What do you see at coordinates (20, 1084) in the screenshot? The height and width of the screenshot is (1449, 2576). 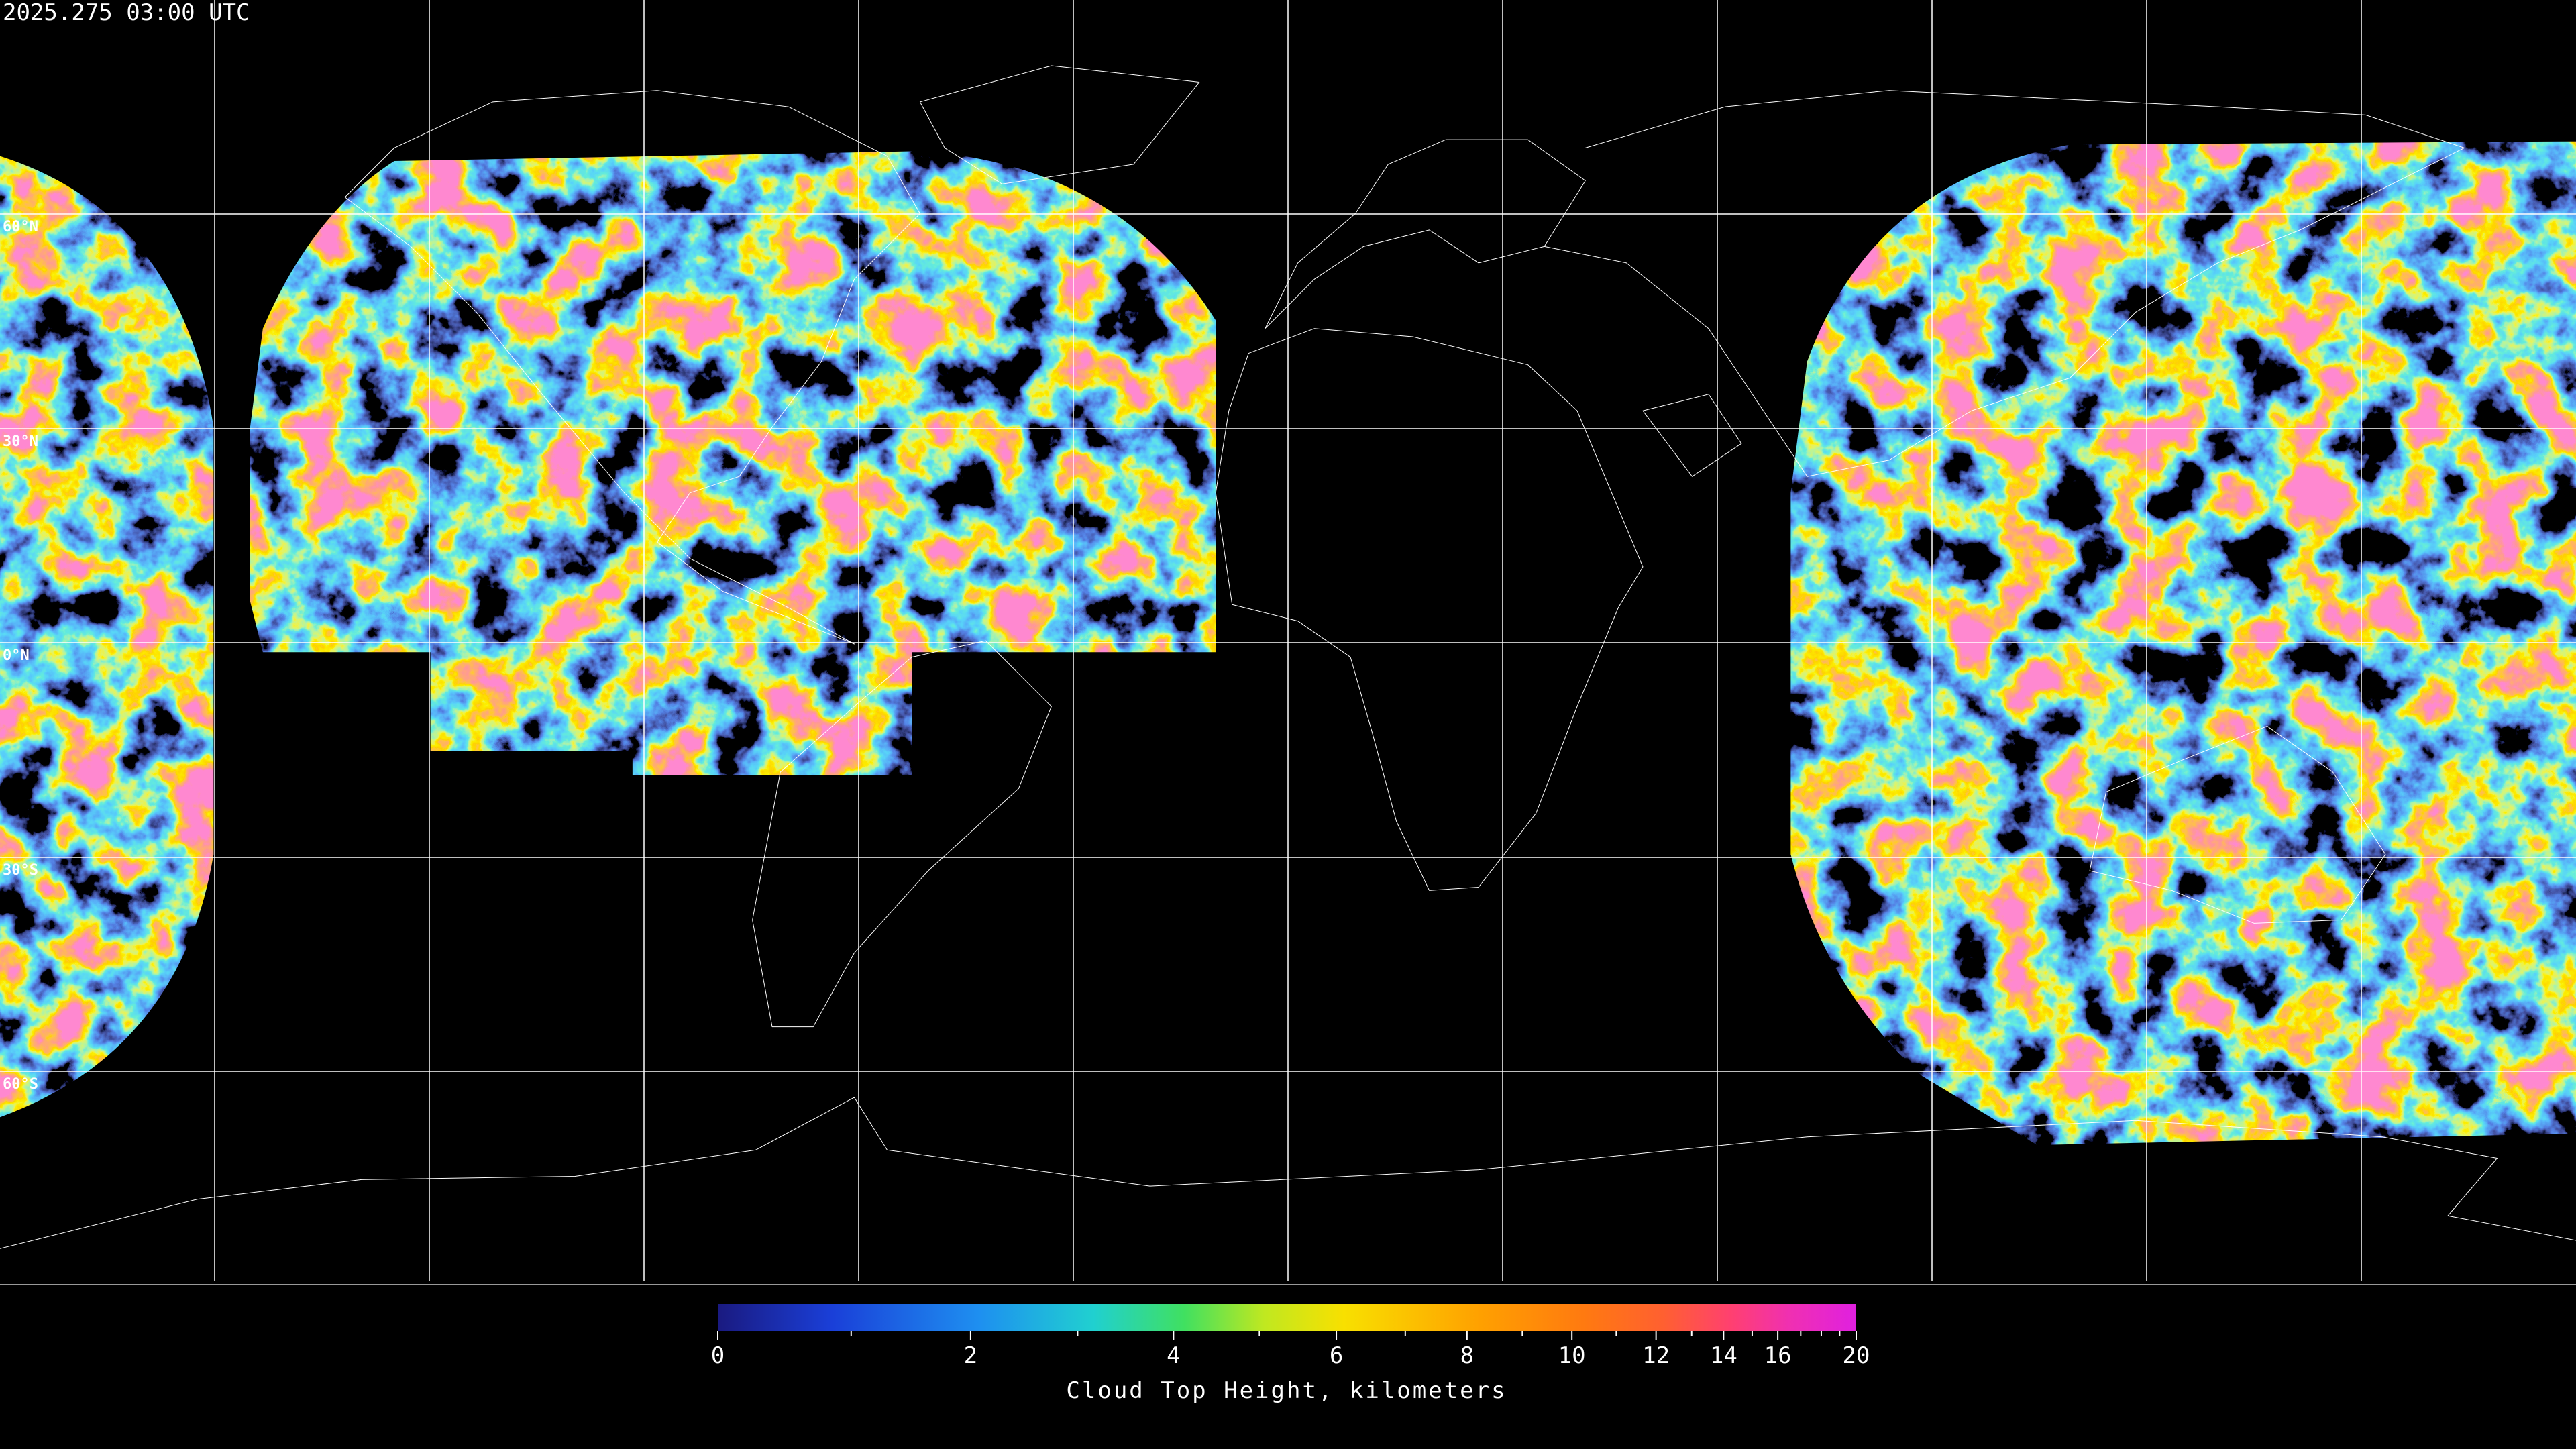 I see `latitude-label: 60°S` at bounding box center [20, 1084].